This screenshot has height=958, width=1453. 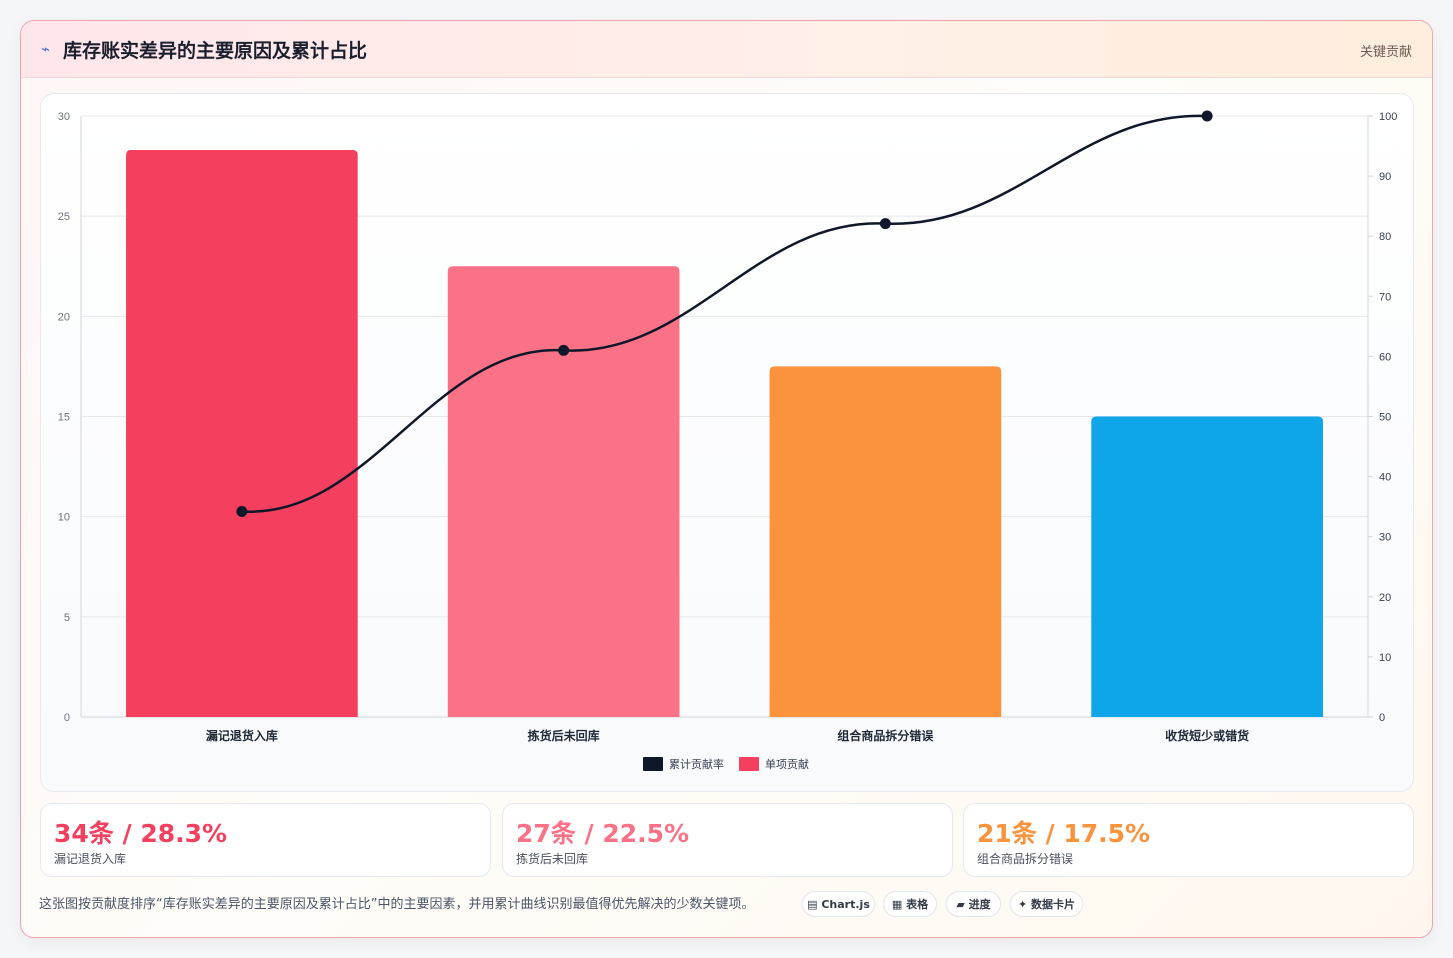 What do you see at coordinates (64, 317) in the screenshot?
I see `y-tick-label: 20` at bounding box center [64, 317].